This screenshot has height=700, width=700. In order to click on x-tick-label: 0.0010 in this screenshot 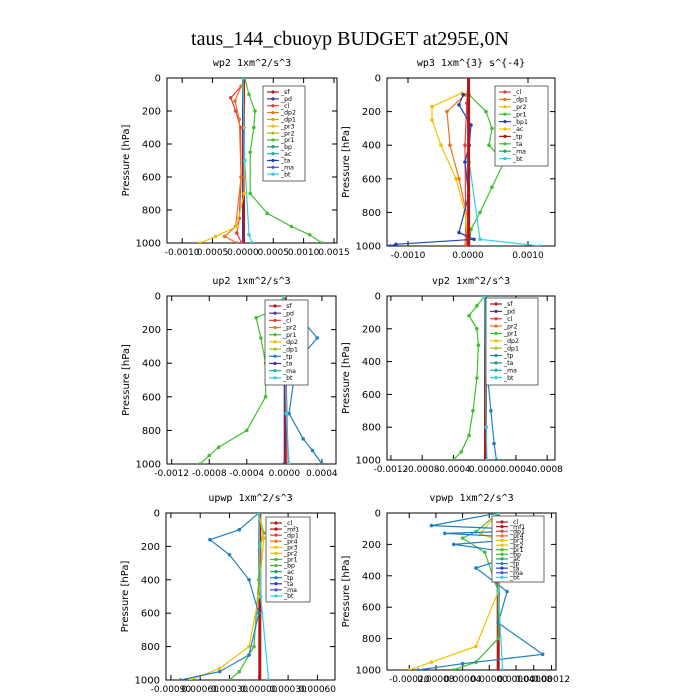, I will do `click(304, 253)`.